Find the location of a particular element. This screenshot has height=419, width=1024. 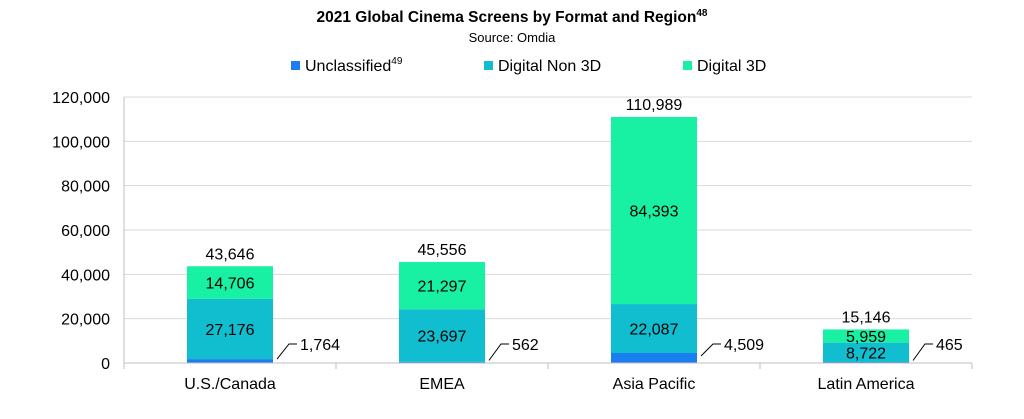

y-tick-label: 120,000 is located at coordinates (81, 98).